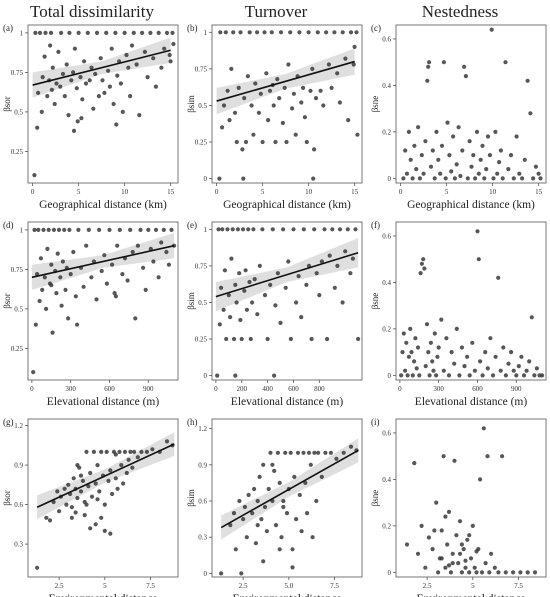  Describe the element at coordinates (150, 586) in the screenshot. I see `x-tick-label: 7.5` at that location.